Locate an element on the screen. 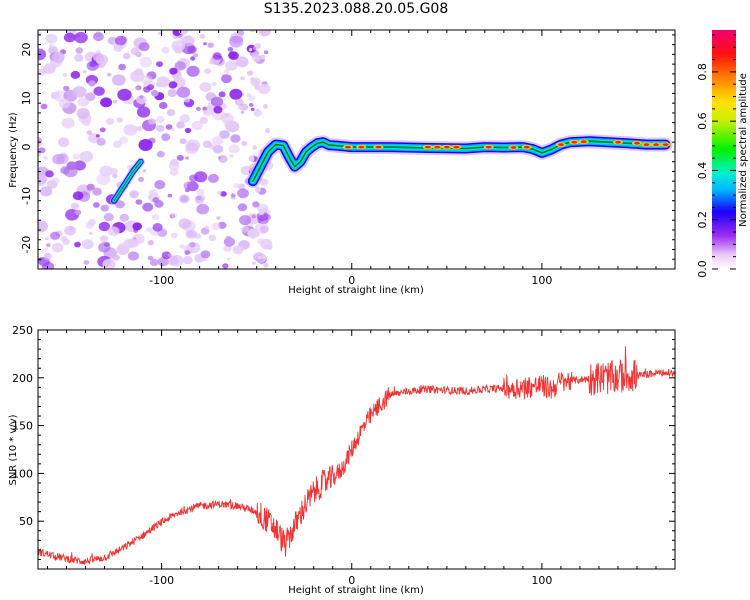 The image size is (750, 600). x-tick-label: 100 is located at coordinates (541, 280).